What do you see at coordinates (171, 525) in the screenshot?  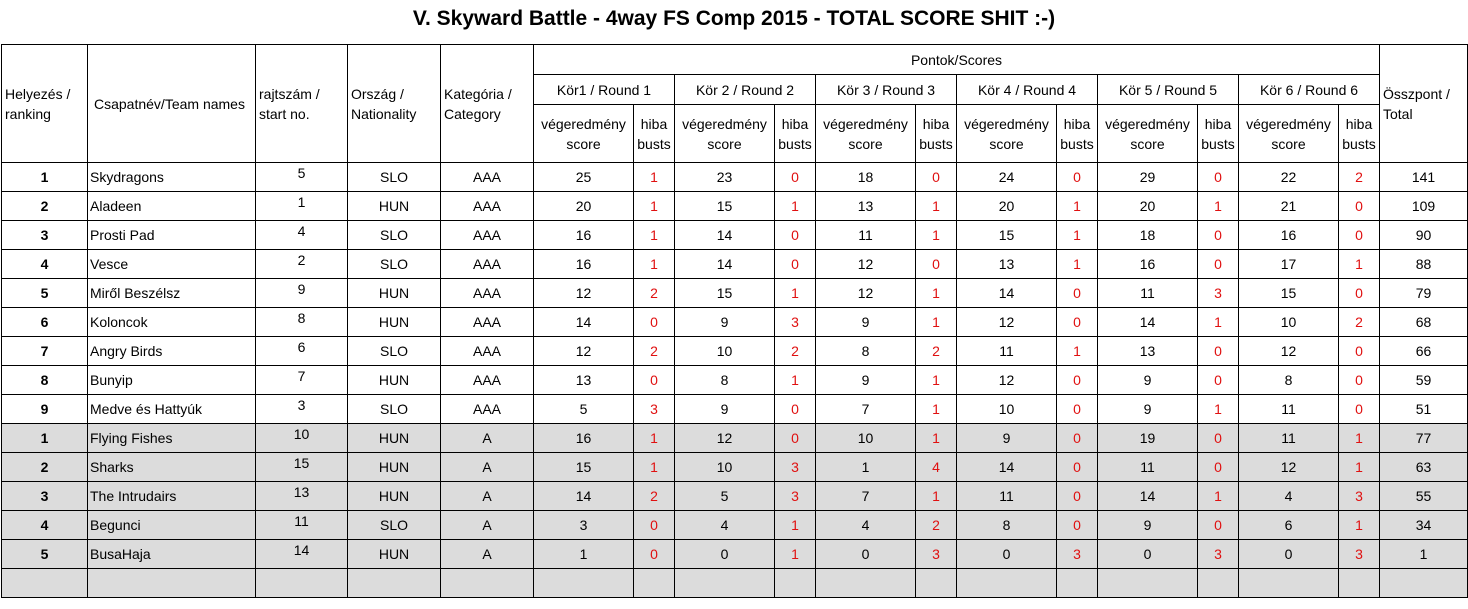 I see `team-name-cell: Begunci` at bounding box center [171, 525].